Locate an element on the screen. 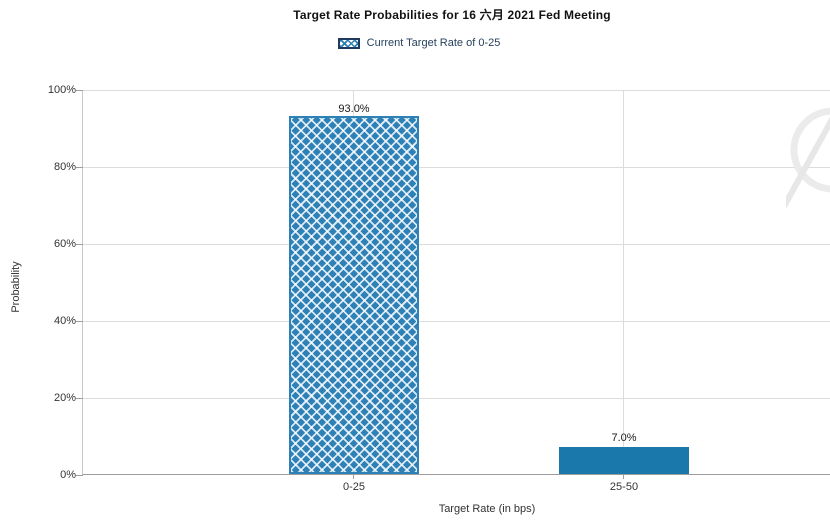 This screenshot has height=526, width=830. ytick-60: 60% is located at coordinates (64, 244).